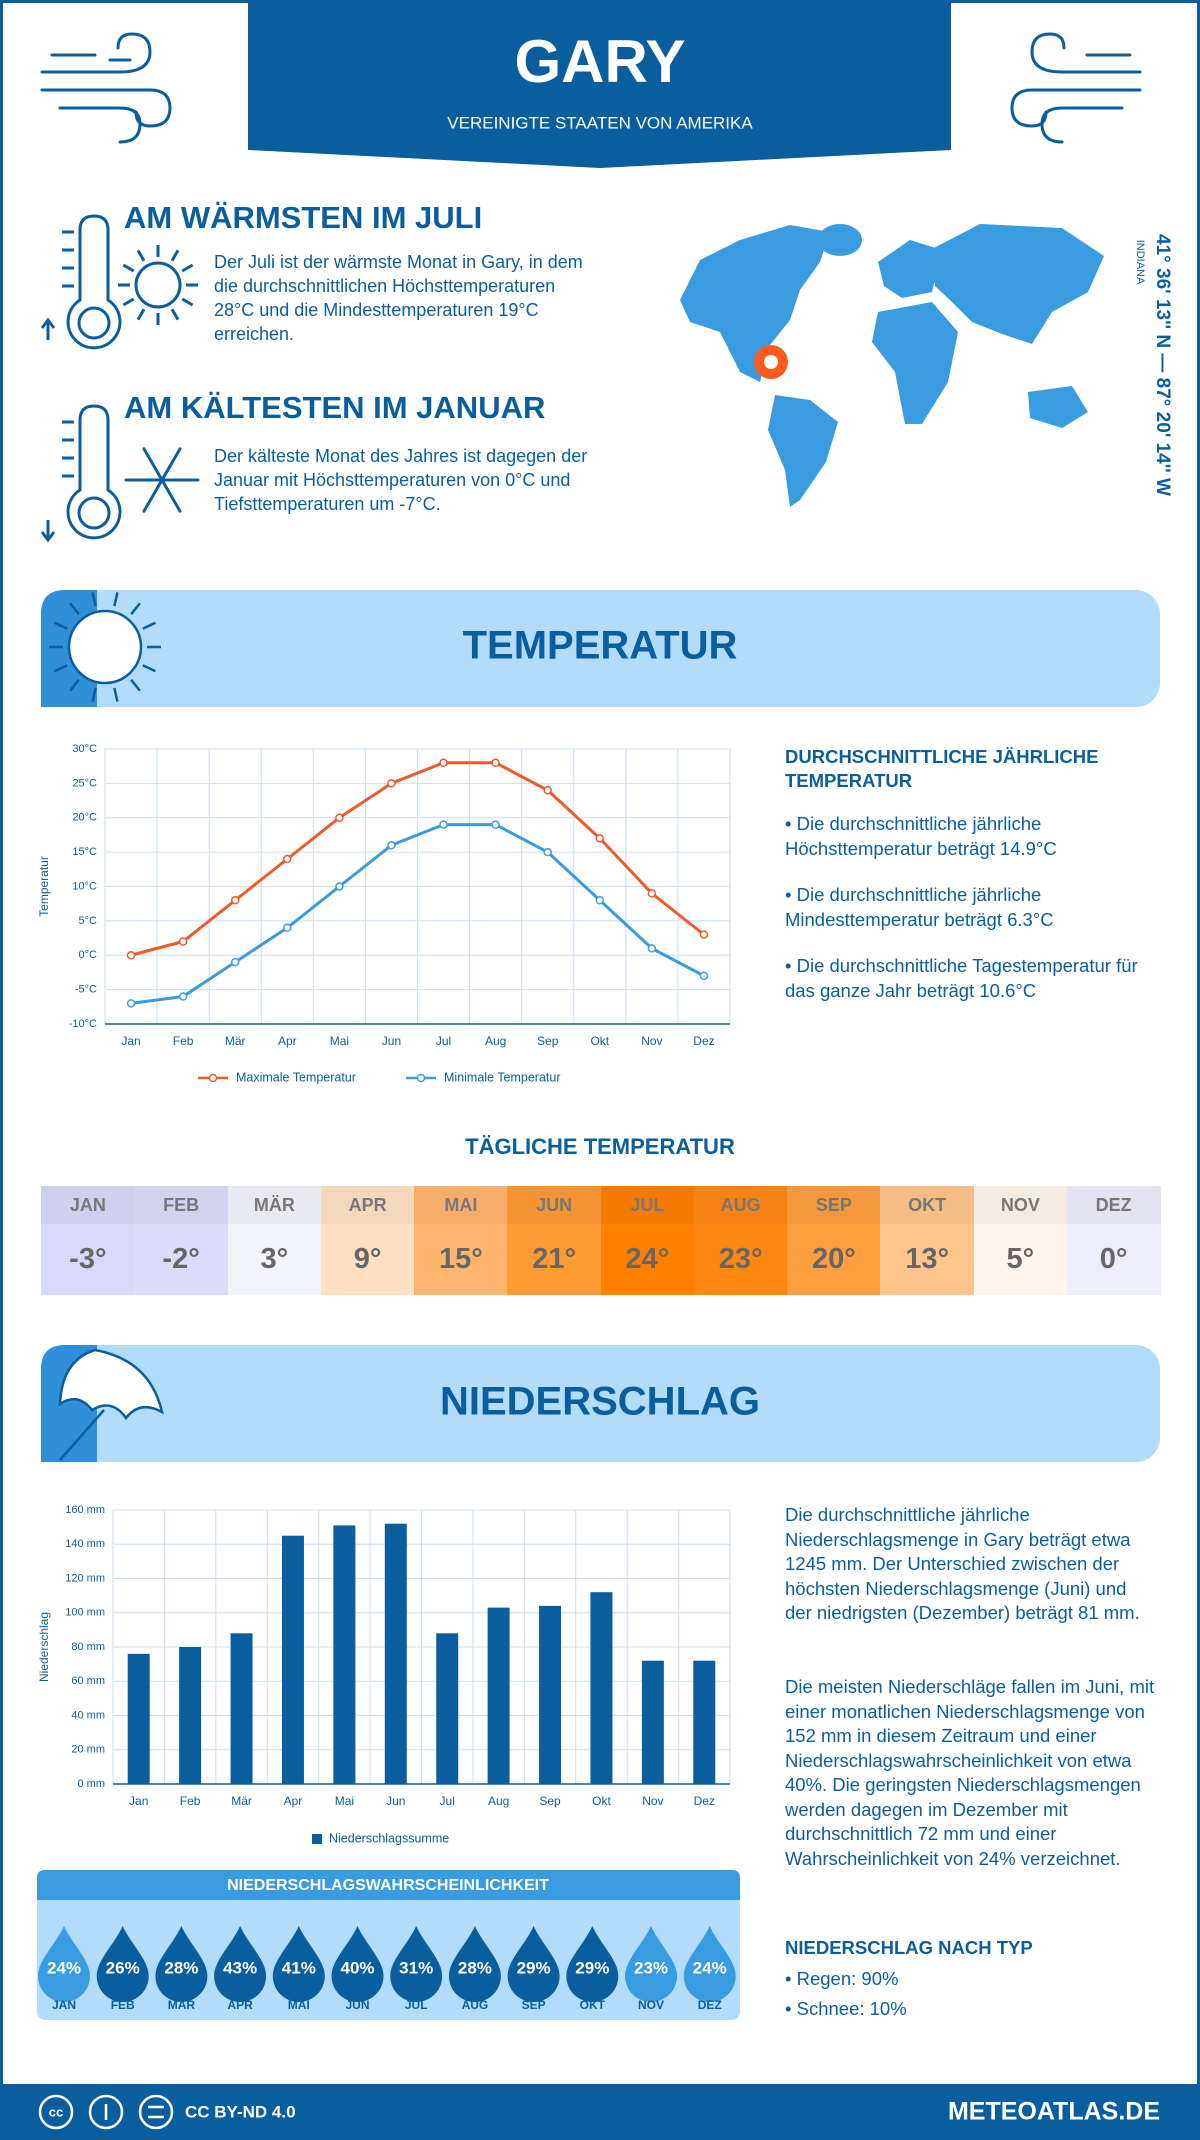  Describe the element at coordinates (88, 1681) in the screenshot. I see `y-tick-label: 60 mm` at that location.